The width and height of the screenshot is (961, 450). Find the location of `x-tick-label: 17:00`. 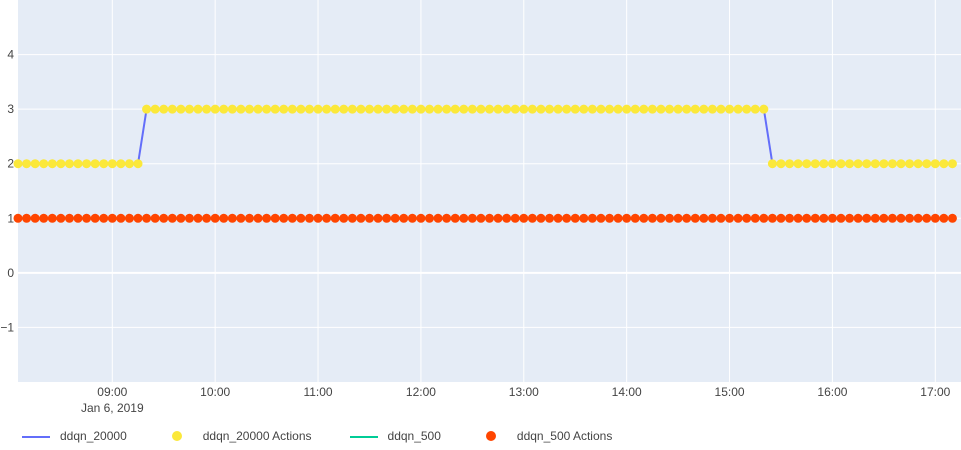

x-tick-label: 17:00 is located at coordinates (935, 392).